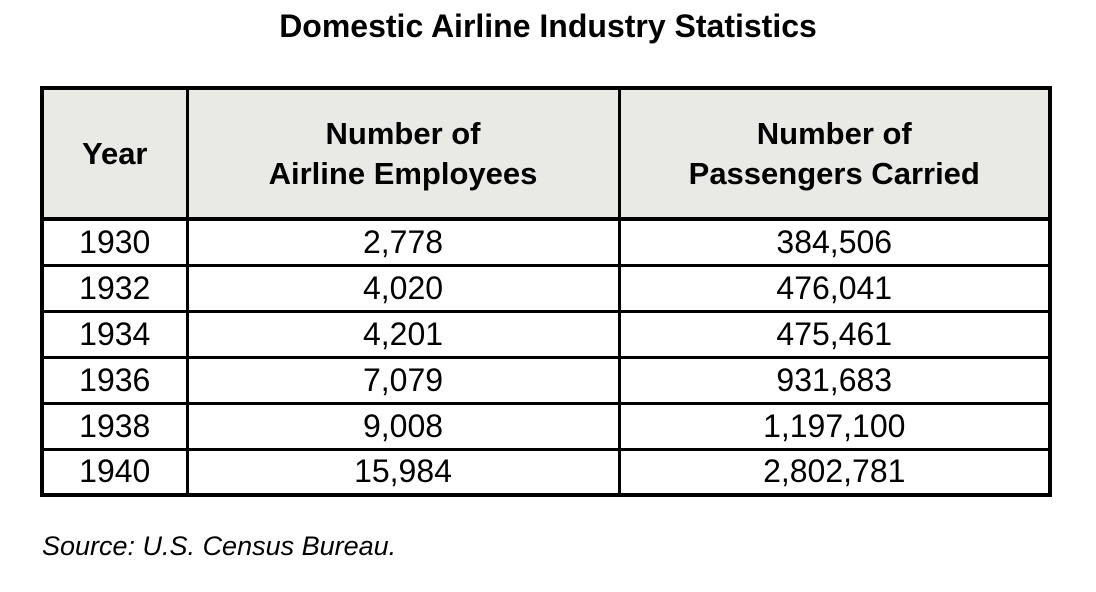 This screenshot has width=1096, height=592. I want to click on passengers-cell: 1,197,100, so click(834, 426).